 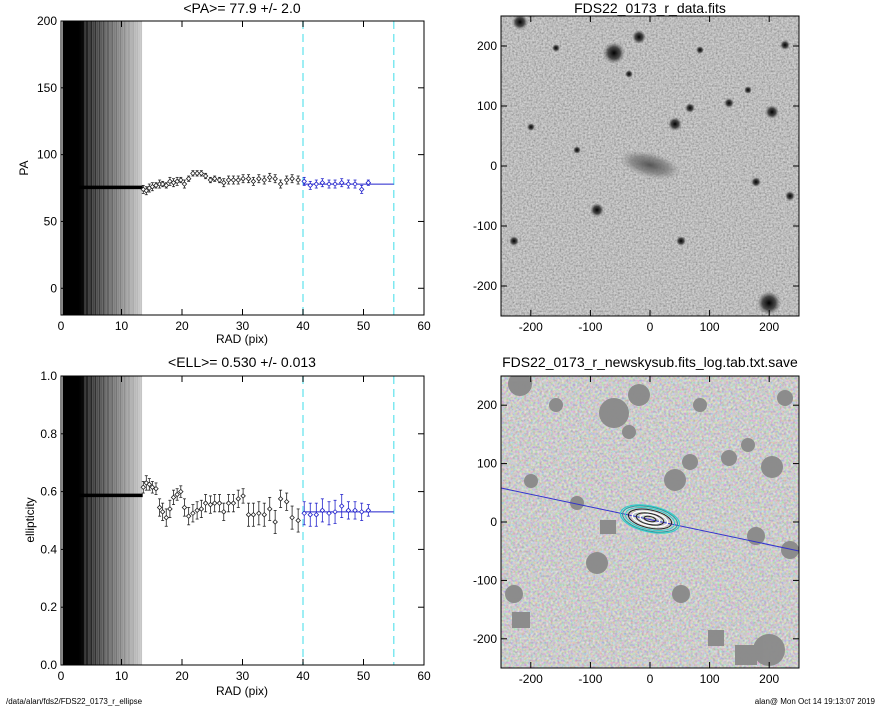 What do you see at coordinates (243, 326) in the screenshot?
I see `pa-x-tick-label: 30` at bounding box center [243, 326].